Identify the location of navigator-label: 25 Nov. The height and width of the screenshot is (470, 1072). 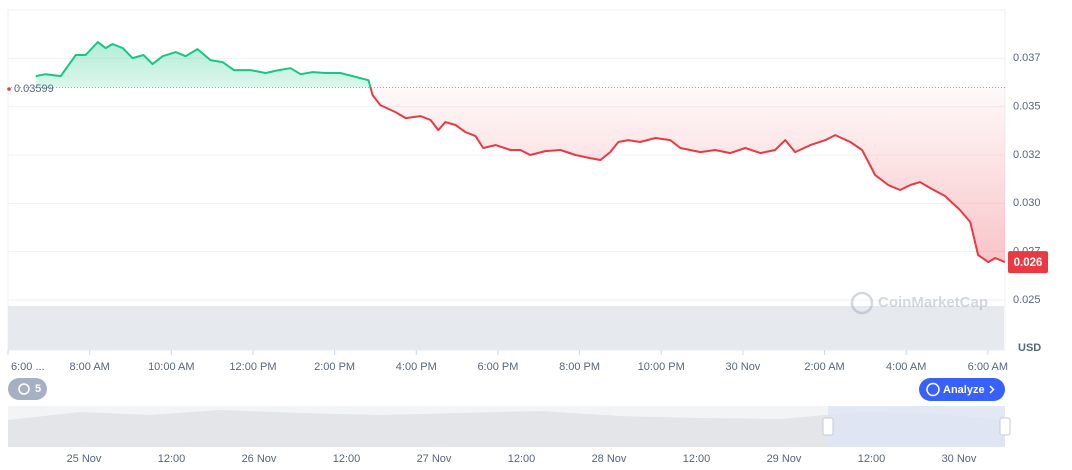
(84, 459).